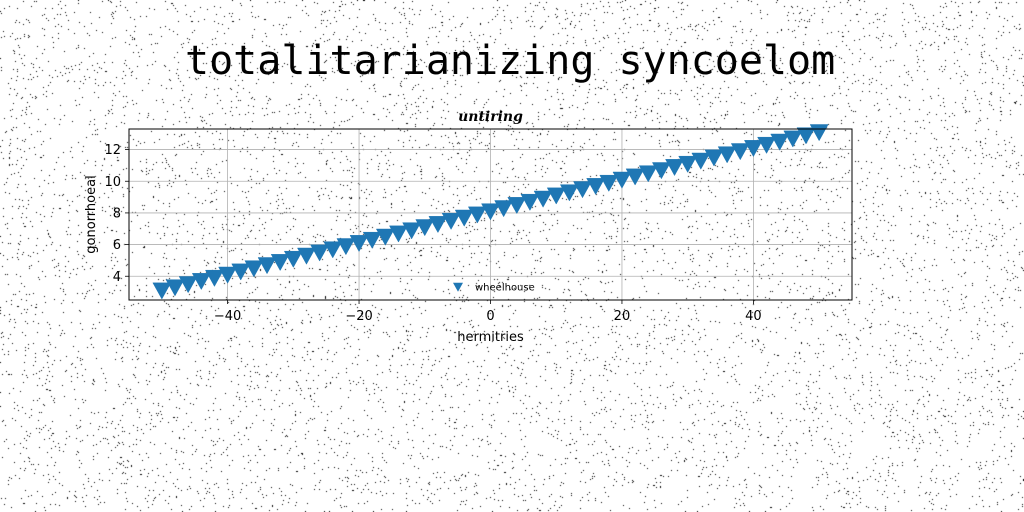 The image size is (1024, 512). I want to click on y-tick-label: 10, so click(112, 182).